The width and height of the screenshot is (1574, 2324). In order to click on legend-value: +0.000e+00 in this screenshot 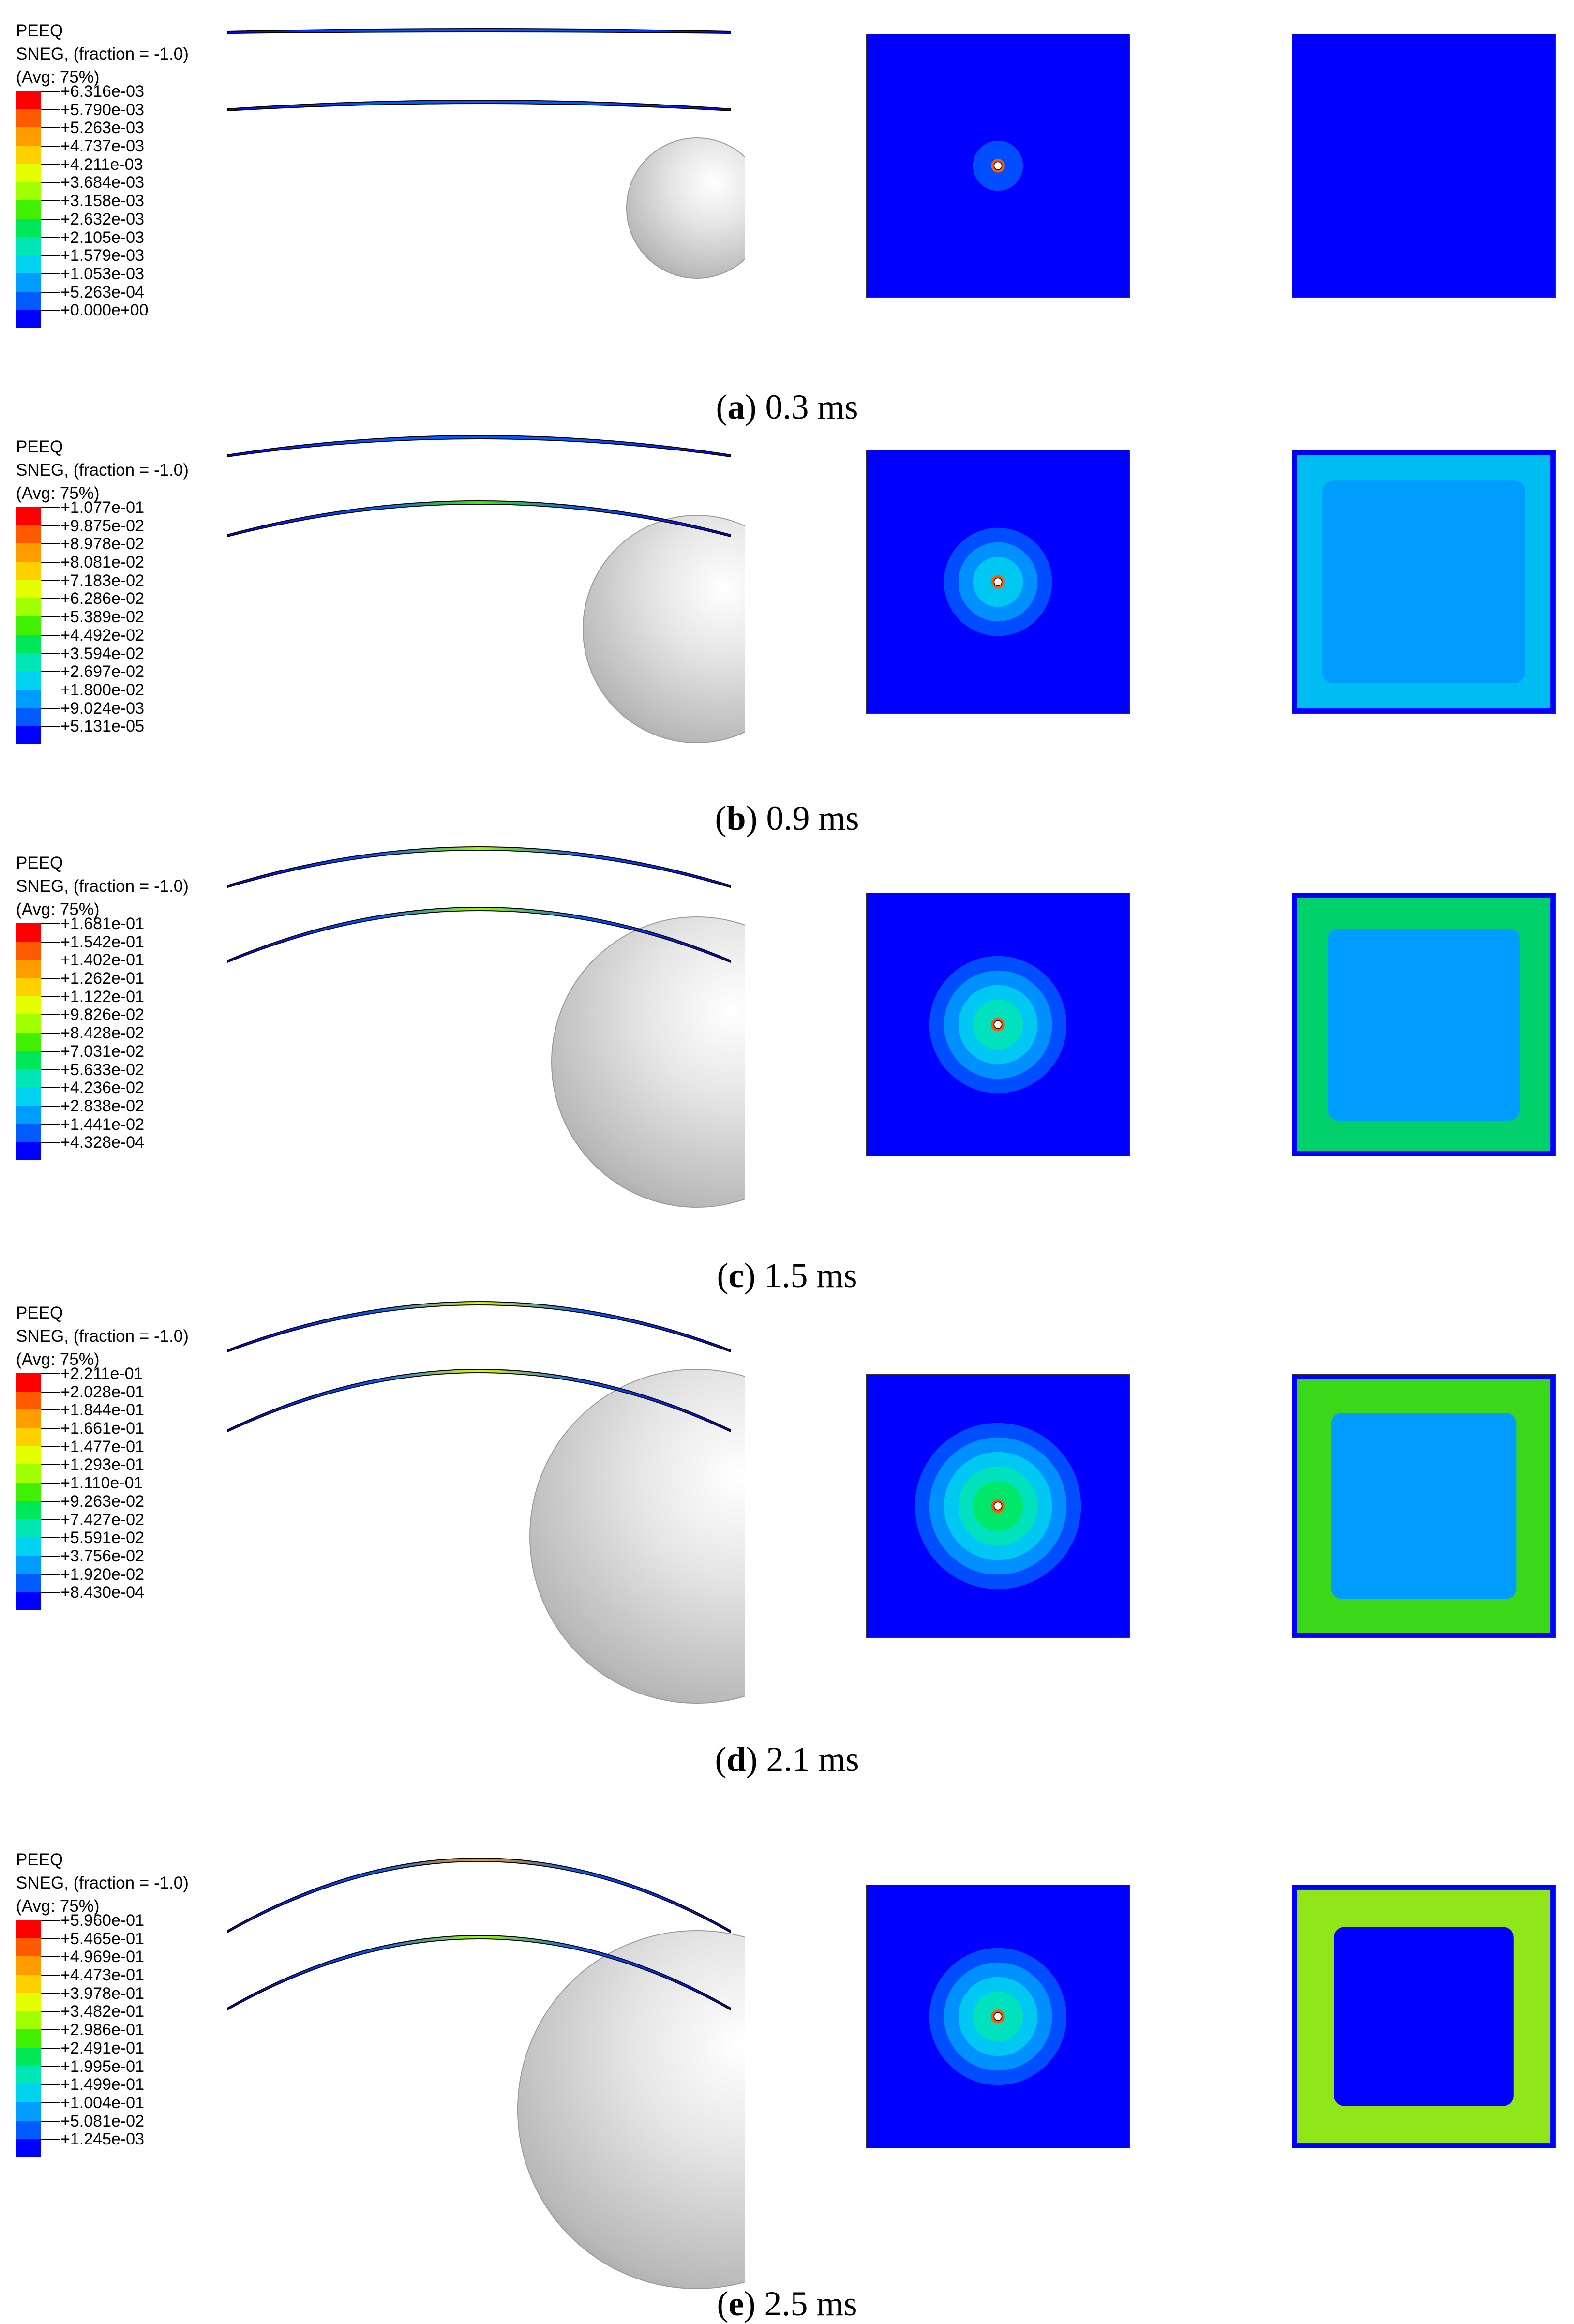, I will do `click(104, 311)`.